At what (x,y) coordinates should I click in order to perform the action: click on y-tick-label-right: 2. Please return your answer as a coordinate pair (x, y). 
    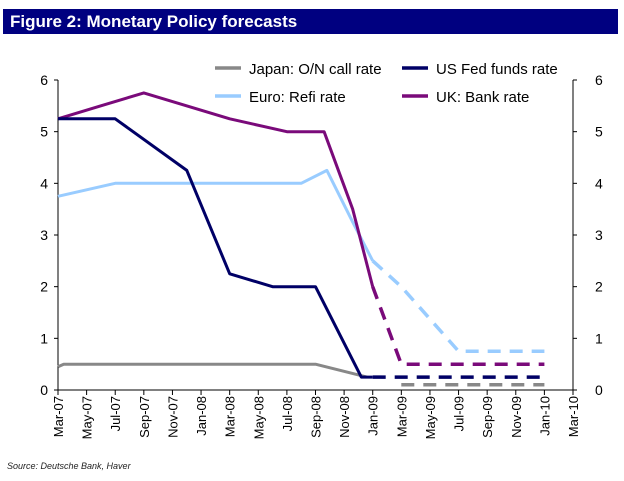
    Looking at the image, I should click on (599, 287).